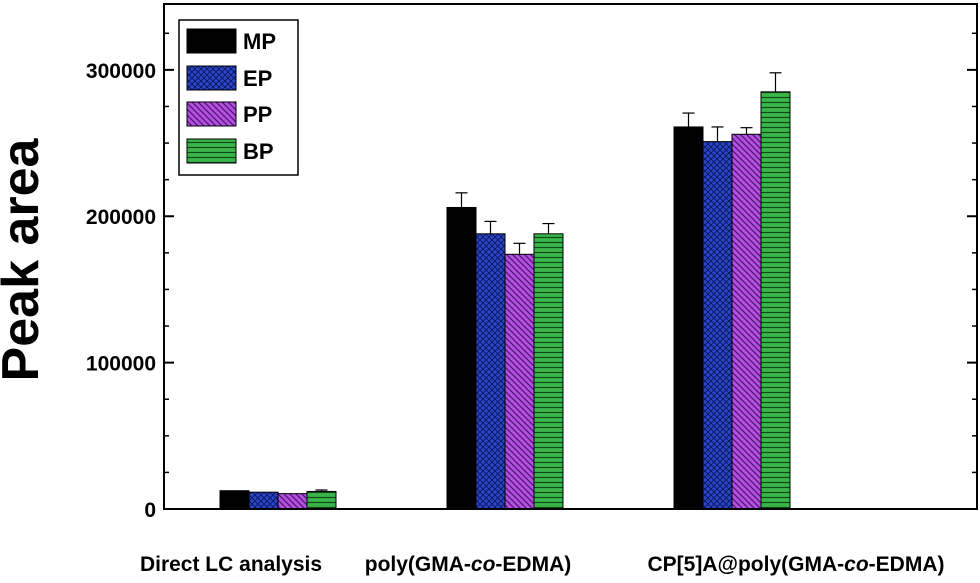 Image resolution: width=980 pixels, height=583 pixels. Describe the element at coordinates (468, 564) in the screenshot. I see `category-label: poly(GMA-co-EDMA)` at that location.